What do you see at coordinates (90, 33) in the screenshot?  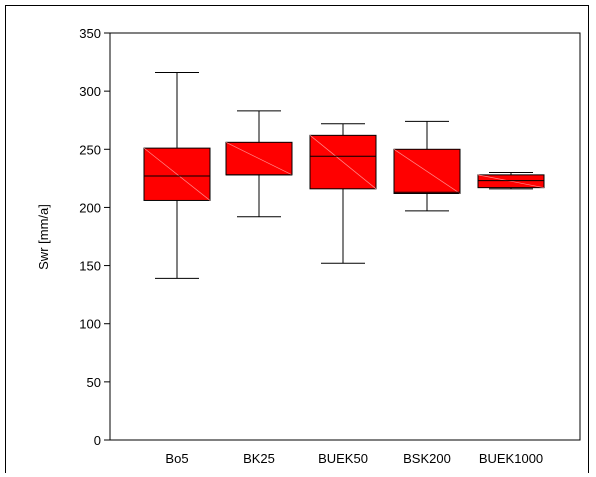 I see `y-tick-label: 350` at bounding box center [90, 33].